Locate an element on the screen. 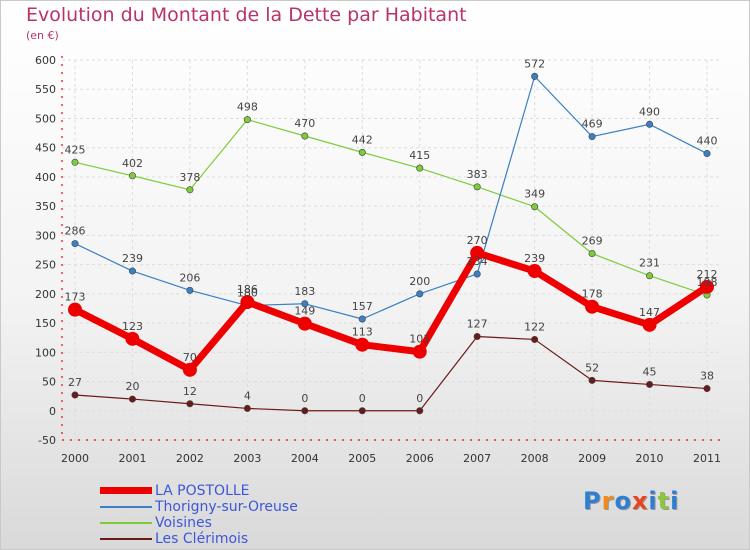  data-label: 12 is located at coordinates (190, 391).